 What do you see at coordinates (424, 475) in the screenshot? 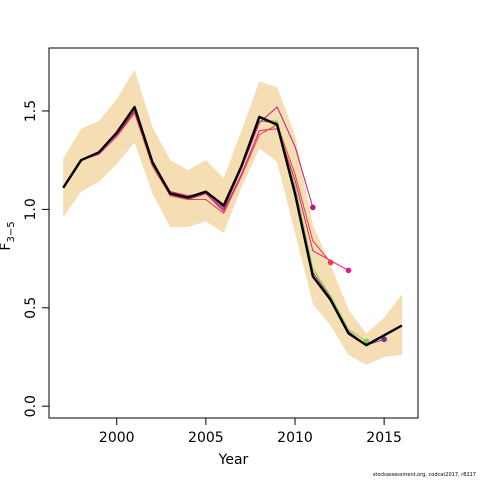
I see `footer-credit: stockassessment.org, codcat2017, r8217` at bounding box center [424, 475].